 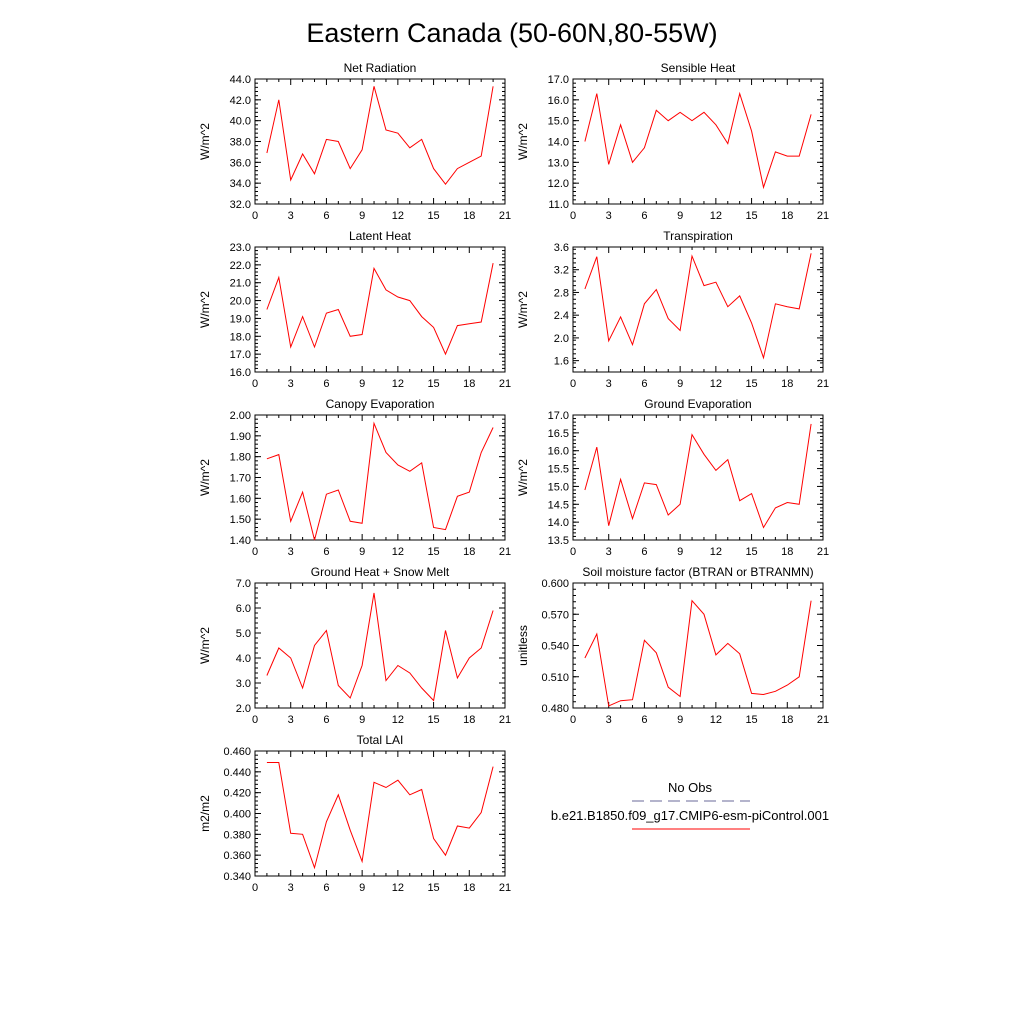 I want to click on y-tick-label: 38.0, so click(x=240, y=143).